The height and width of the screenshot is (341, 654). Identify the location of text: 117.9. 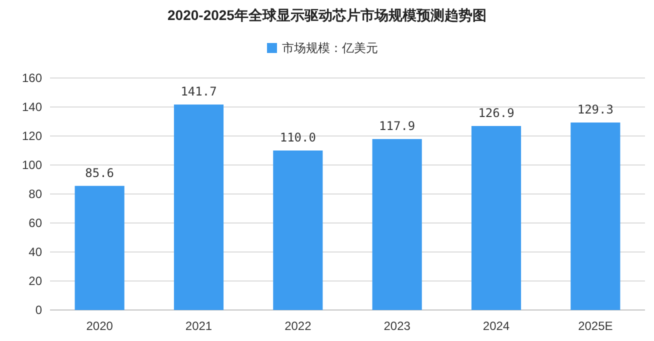
(397, 126).